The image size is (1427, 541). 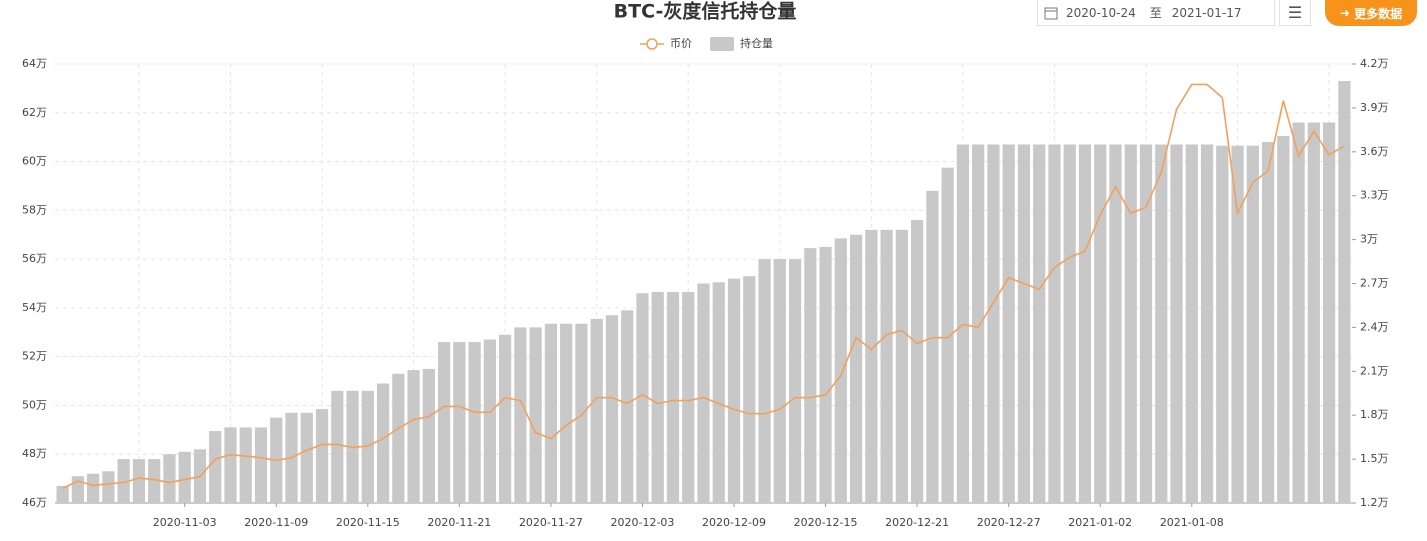 What do you see at coordinates (34, 161) in the screenshot?
I see `y-tick-label: 60万` at bounding box center [34, 161].